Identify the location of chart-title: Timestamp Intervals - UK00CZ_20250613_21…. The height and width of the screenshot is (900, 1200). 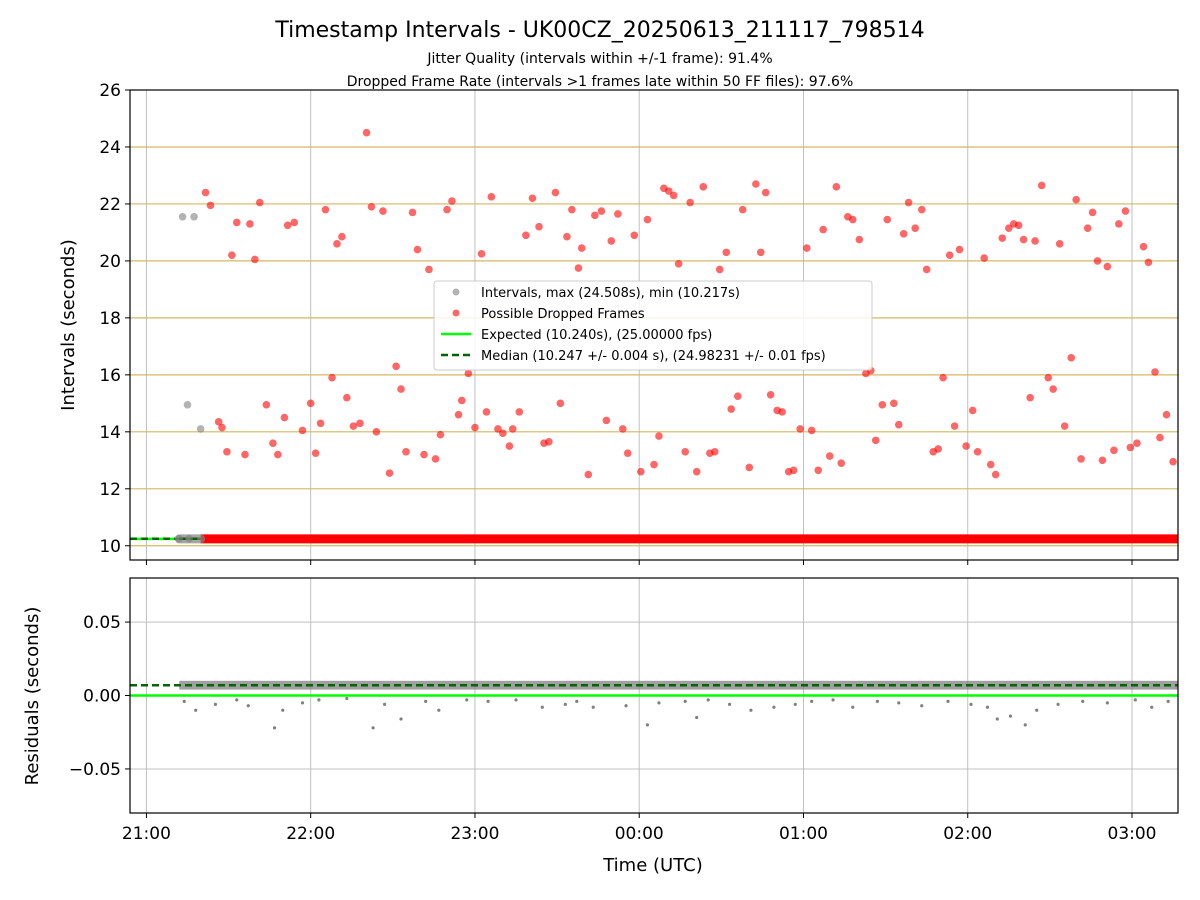
(599, 30).